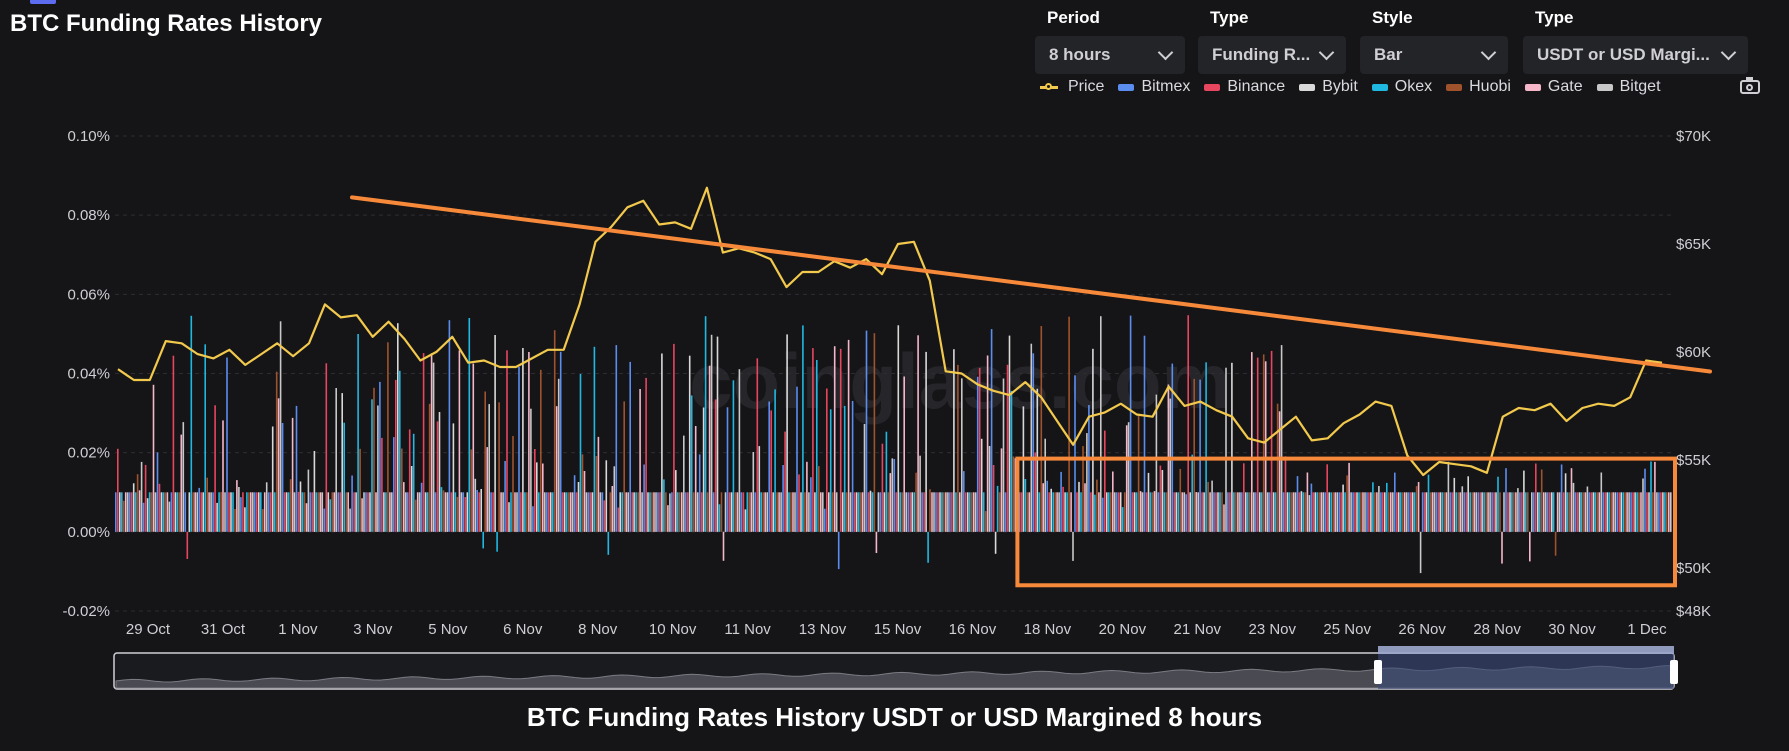 Image resolution: width=1789 pixels, height=751 pixels. What do you see at coordinates (1750, 85) in the screenshot?
I see `camera-icon` at bounding box center [1750, 85].